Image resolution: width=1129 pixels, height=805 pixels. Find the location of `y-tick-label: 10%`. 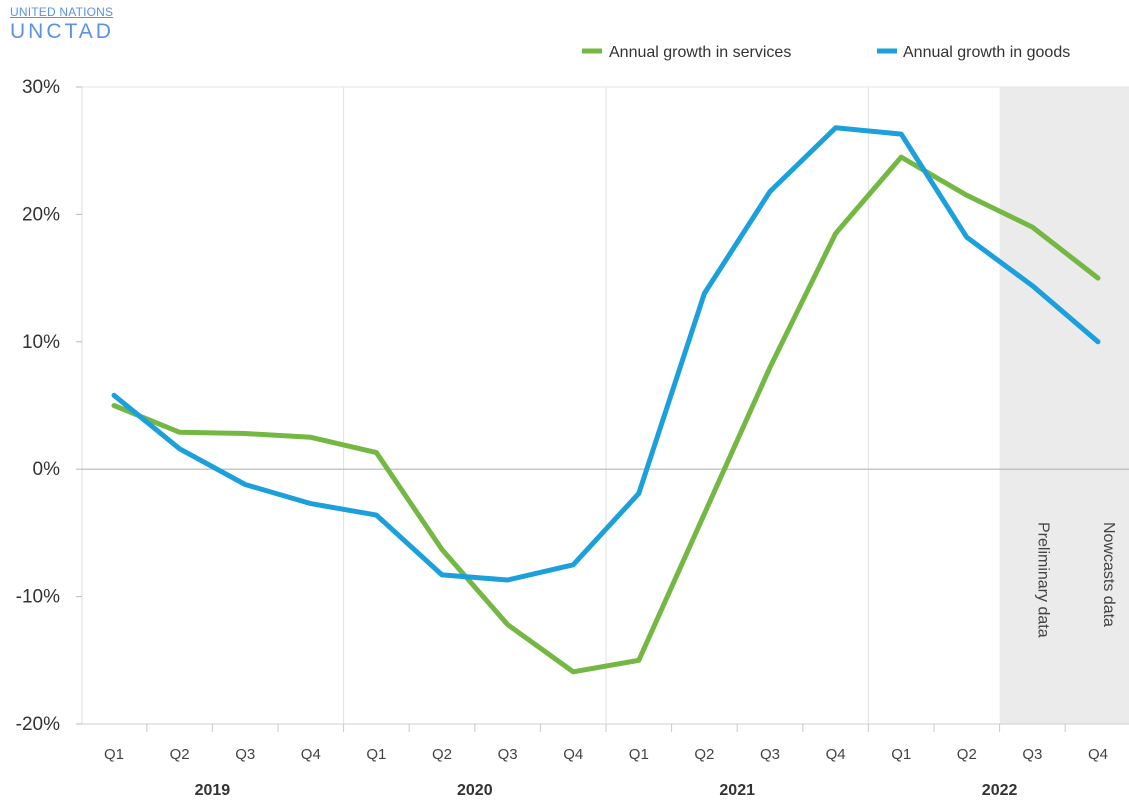

y-tick-label: 10% is located at coordinates (41, 342).